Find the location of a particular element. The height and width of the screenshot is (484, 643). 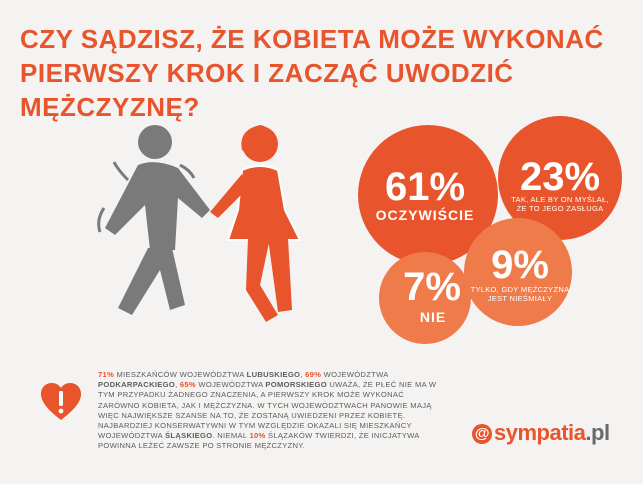

bubble-9-circle is located at coordinates (518, 272).